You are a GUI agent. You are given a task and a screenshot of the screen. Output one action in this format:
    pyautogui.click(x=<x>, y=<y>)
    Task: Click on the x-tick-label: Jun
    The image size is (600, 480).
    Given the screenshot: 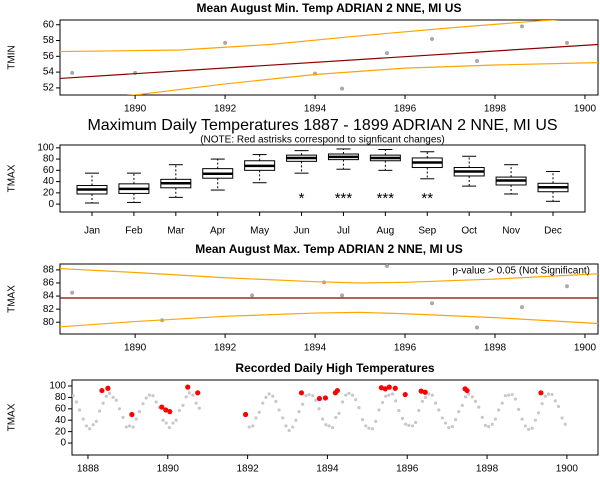 What is the action you would take?
    pyautogui.click(x=301, y=231)
    